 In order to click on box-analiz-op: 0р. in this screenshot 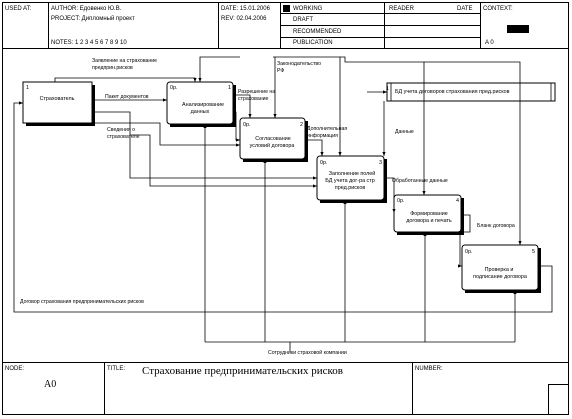, I will do `click(174, 88)`.